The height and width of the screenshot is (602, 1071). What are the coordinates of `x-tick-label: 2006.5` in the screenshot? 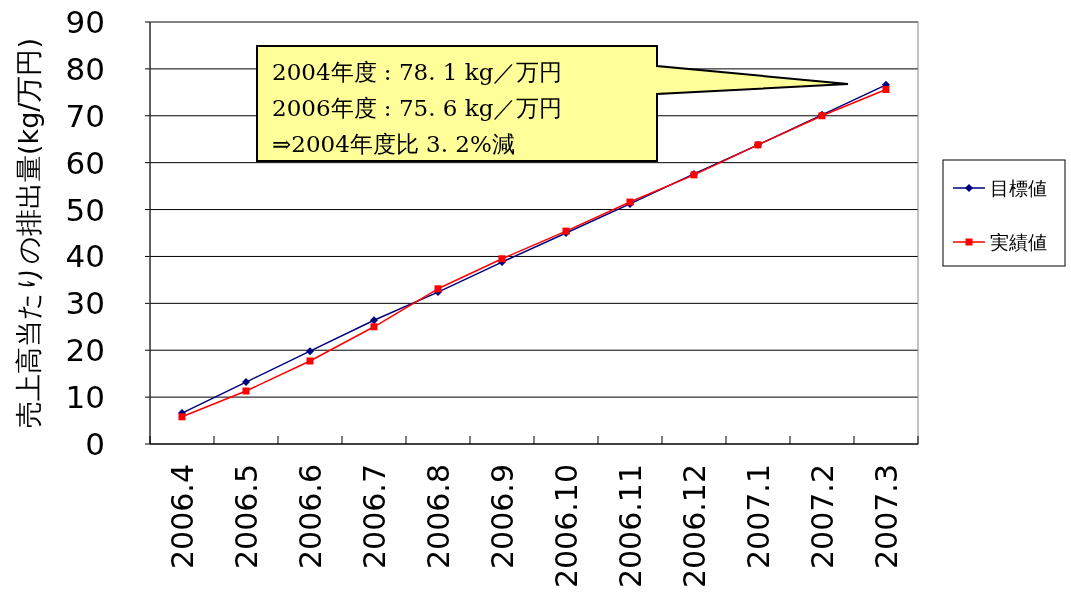 It's located at (246, 516).